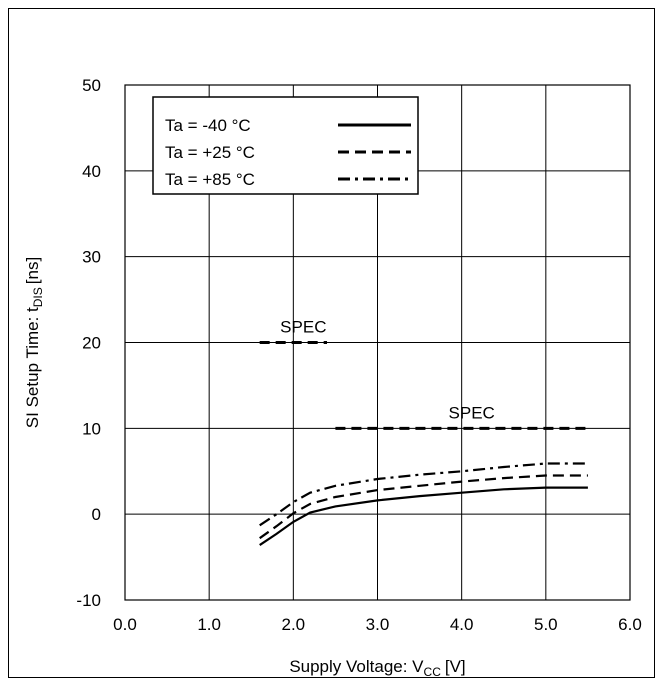  Describe the element at coordinates (91, 257) in the screenshot. I see `y-tick-label: 30` at that location.